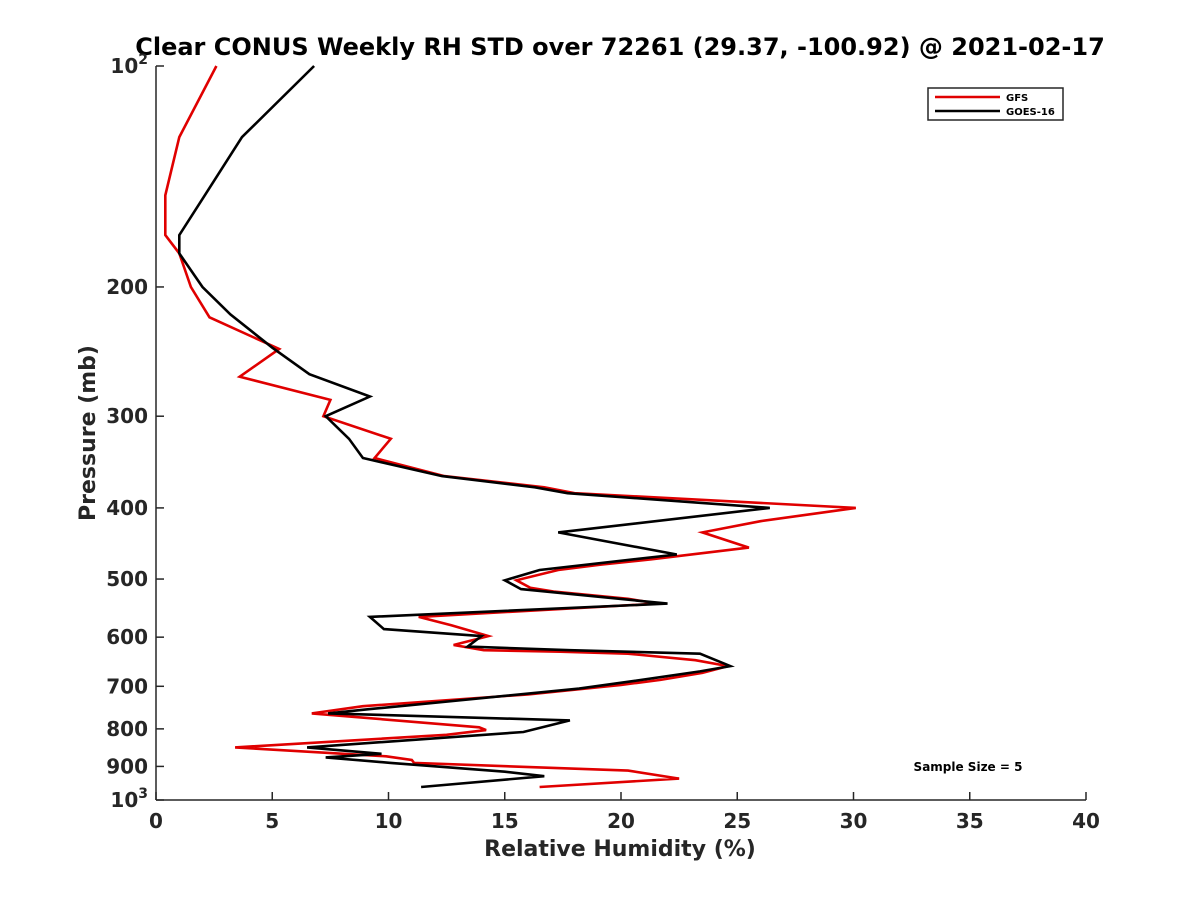 The height and width of the screenshot is (900, 1200). Describe the element at coordinates (1086, 821) in the screenshot. I see `x-tick-label: 40` at that location.